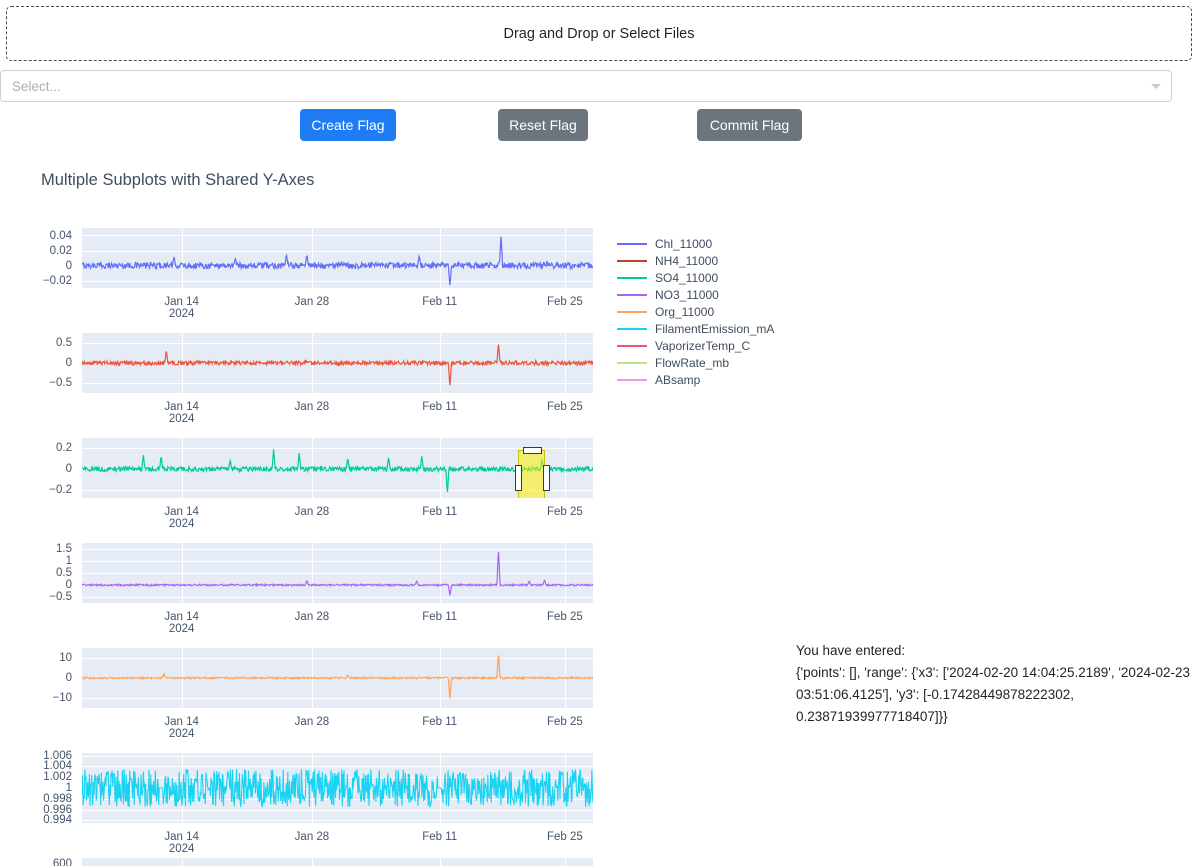 The image size is (1199, 866). I want to click on y-tick-label: −0.2, so click(60, 489).